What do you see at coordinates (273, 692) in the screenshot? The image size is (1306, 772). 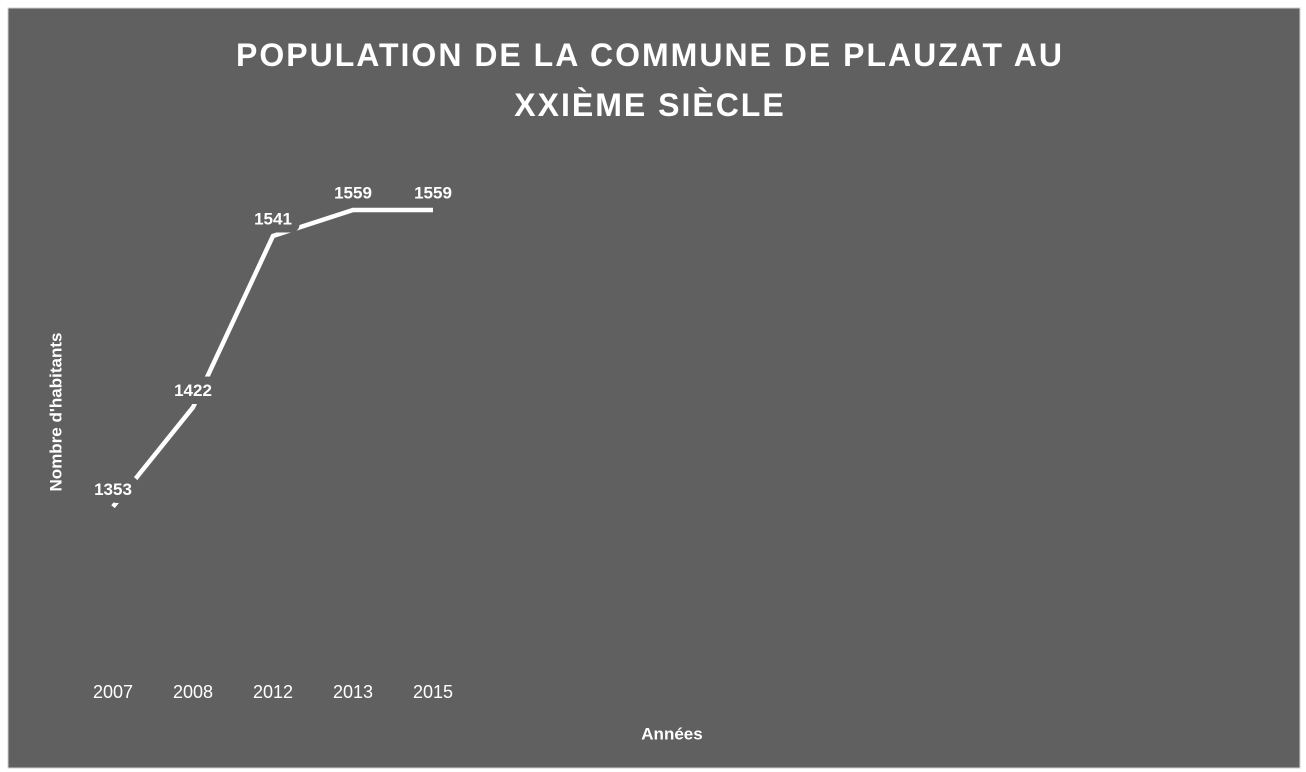 I see `x-tick-label: 2012` at bounding box center [273, 692].